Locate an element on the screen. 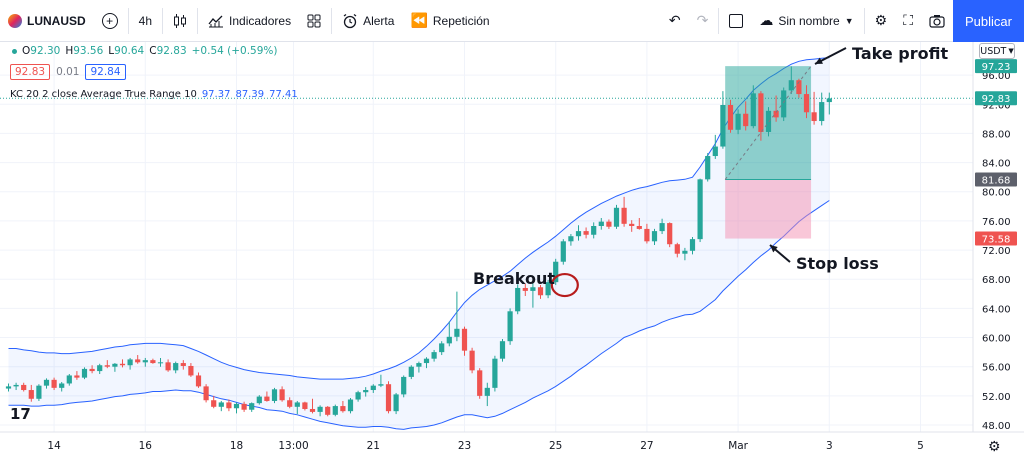 The image size is (1024, 461). take-profit-price-tag-text: 97.23 is located at coordinates (996, 67).